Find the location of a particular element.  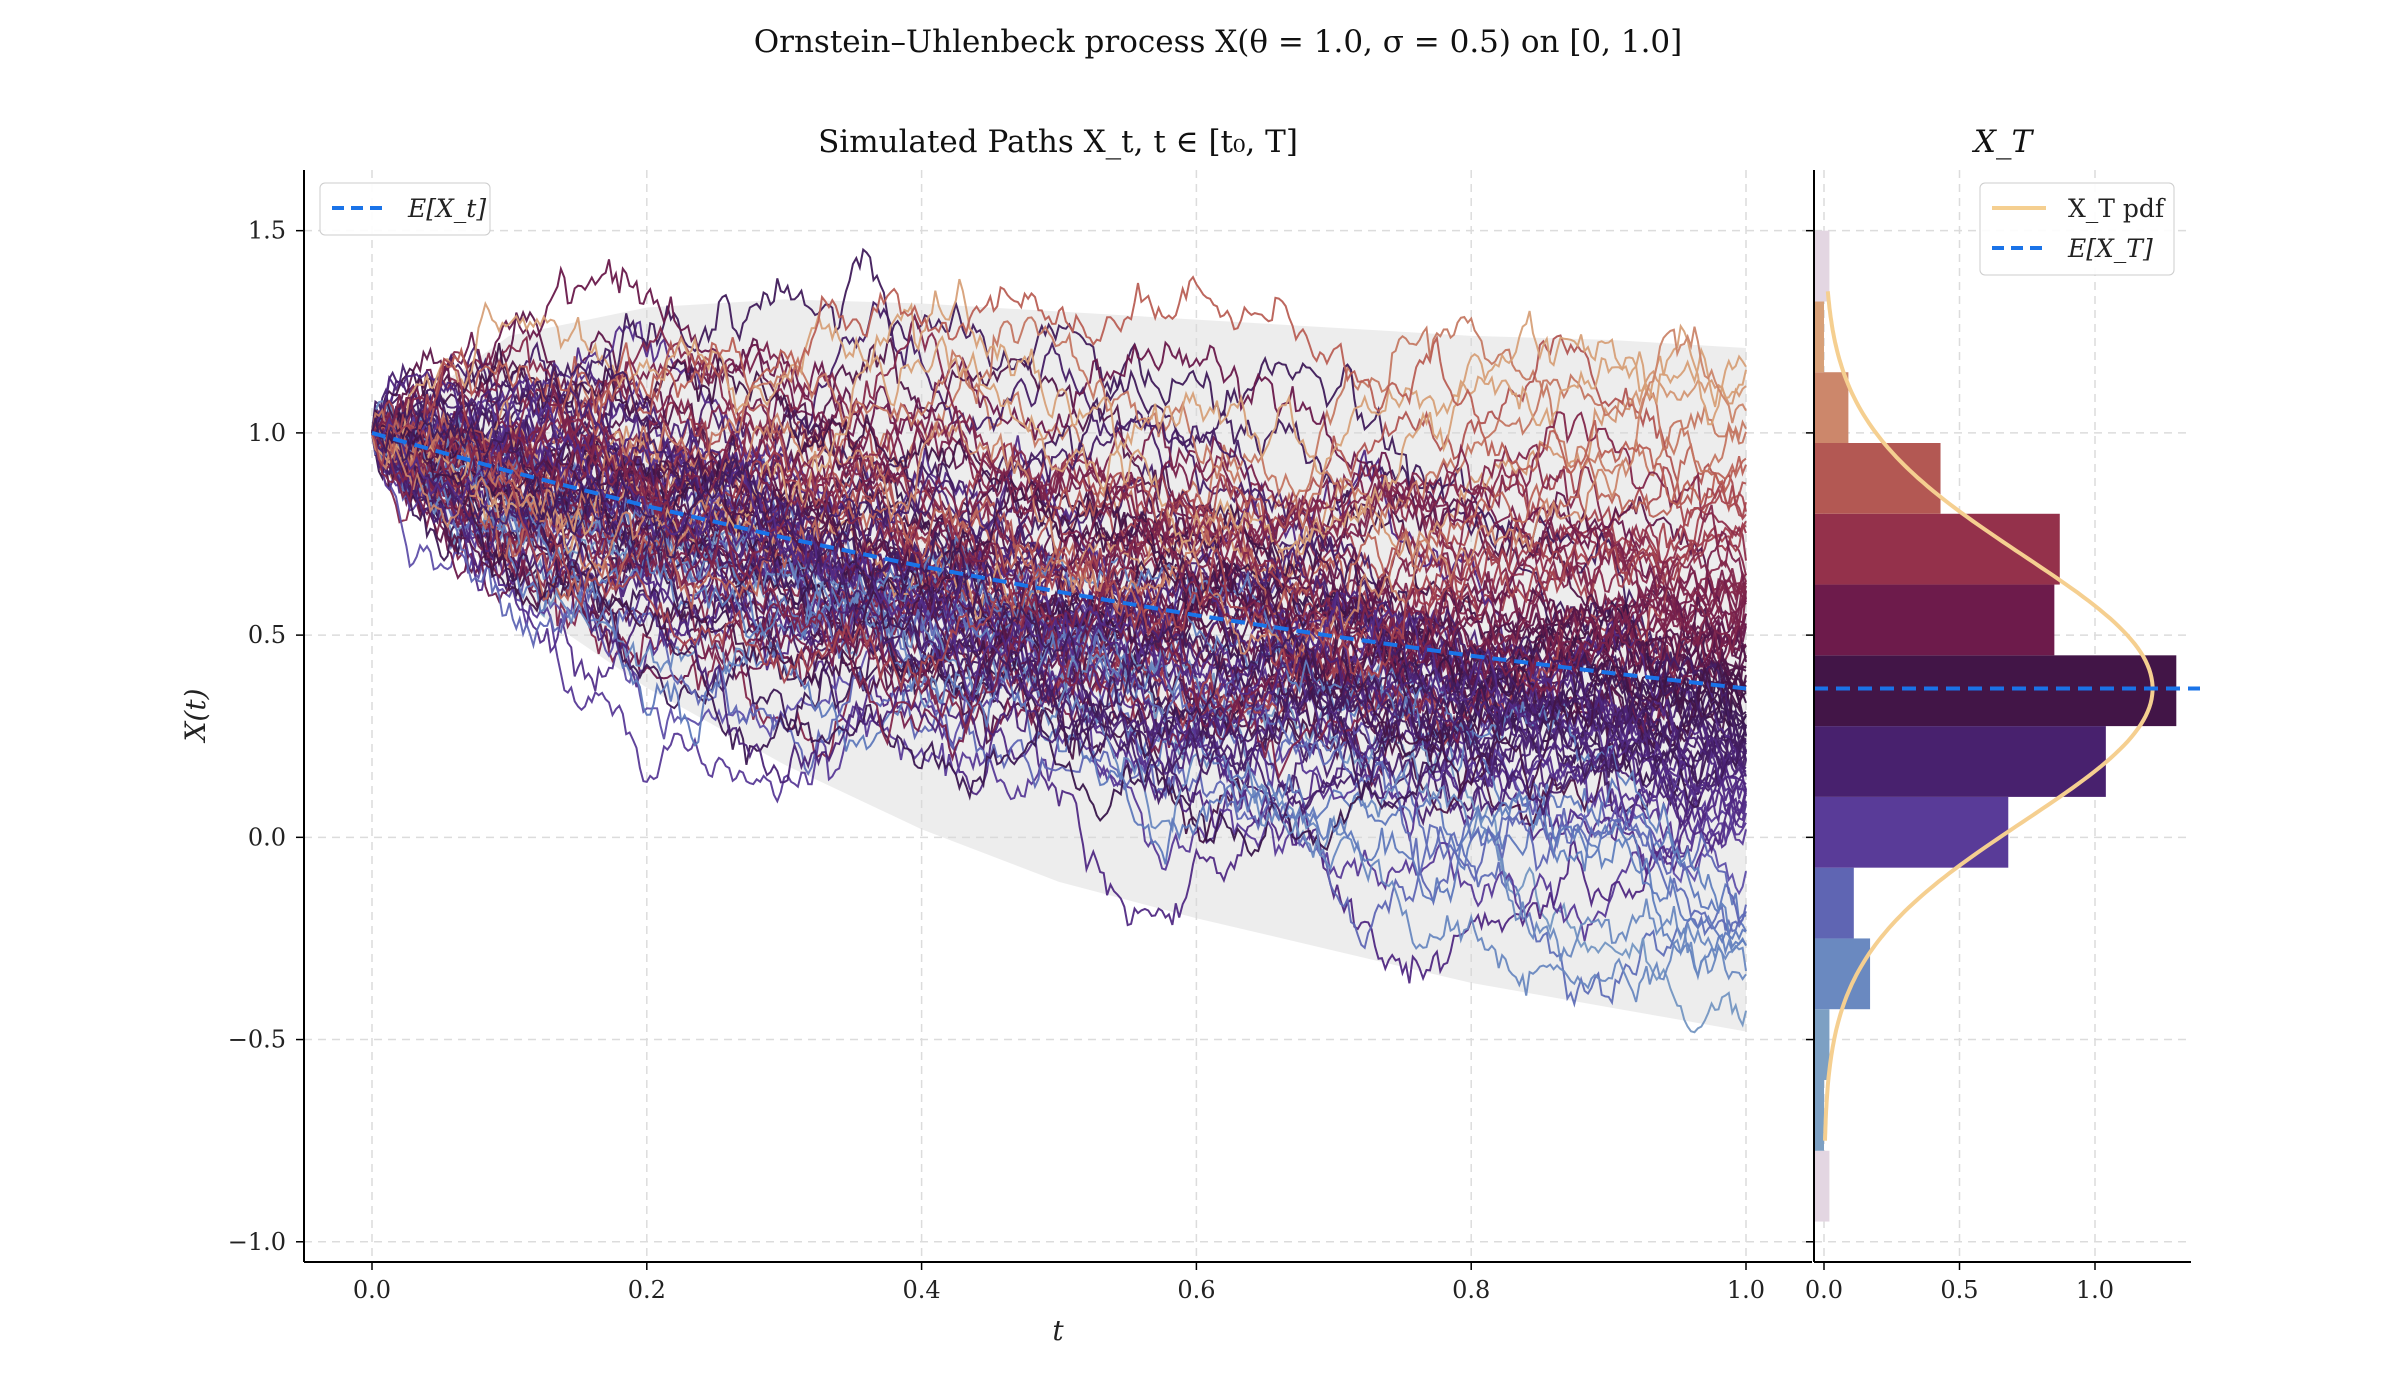

pdf-series is located at coordinates (1989, 716).